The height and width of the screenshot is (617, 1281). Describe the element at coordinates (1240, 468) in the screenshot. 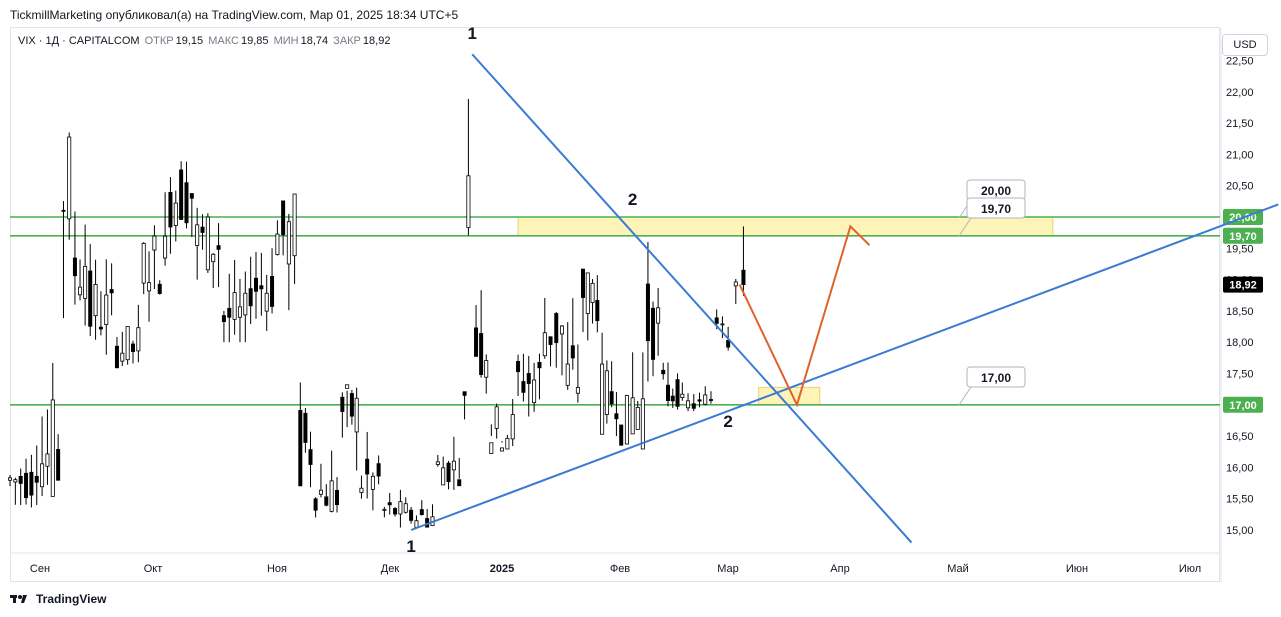

I see `y-tick-label: 16,00` at that location.